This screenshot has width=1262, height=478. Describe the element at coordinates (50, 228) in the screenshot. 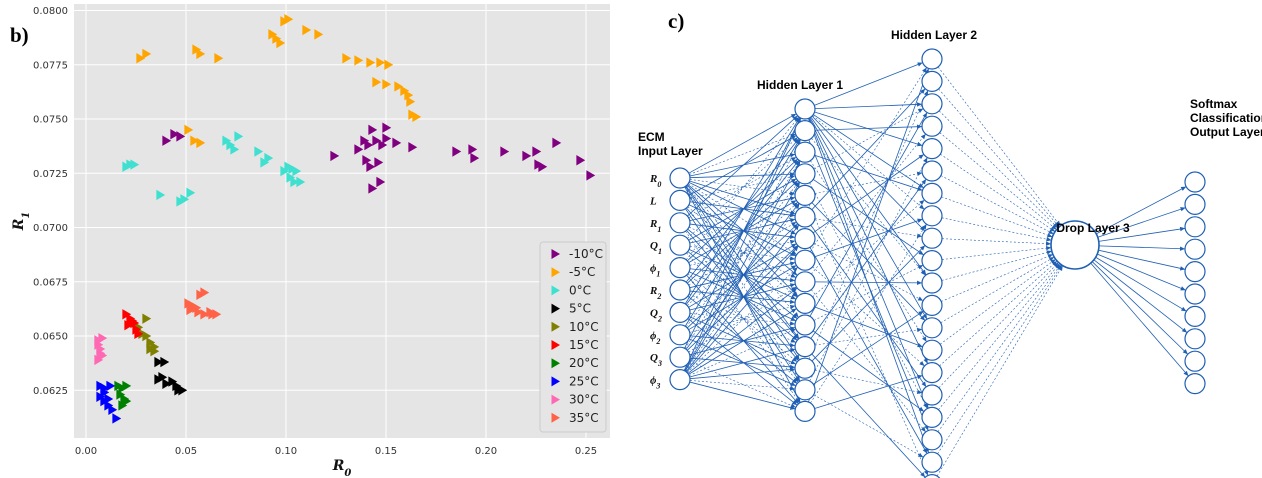

I see `y-tick-label: 0.0700` at that location.